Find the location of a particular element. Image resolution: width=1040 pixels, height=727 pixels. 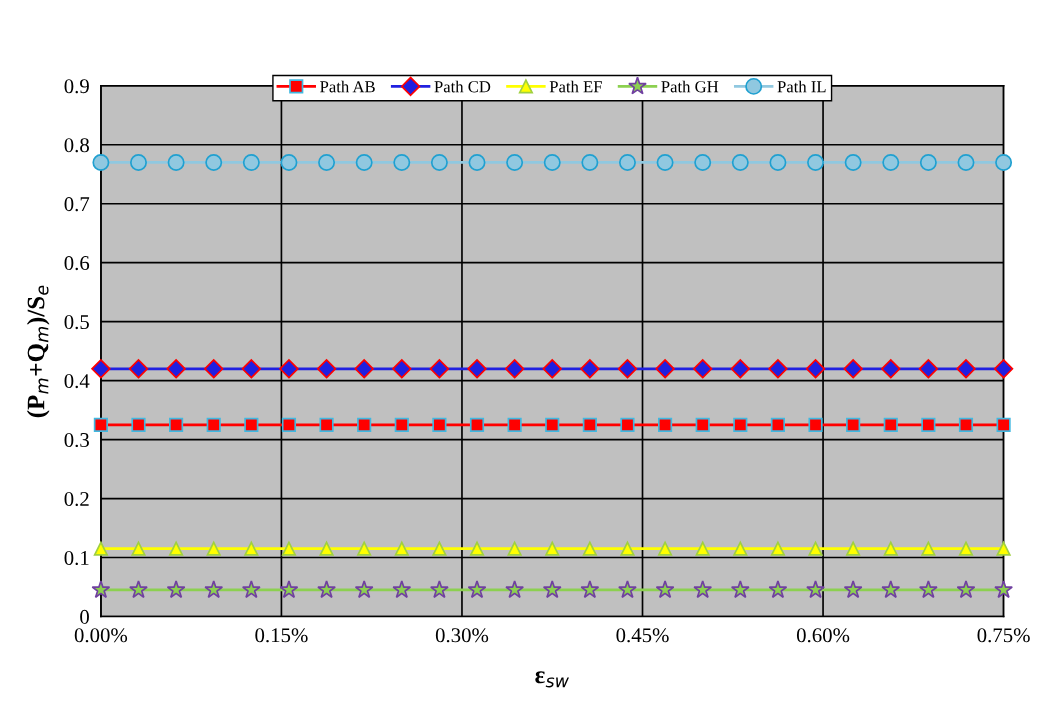

x-tick-label: 0.45% is located at coordinates (642, 635).